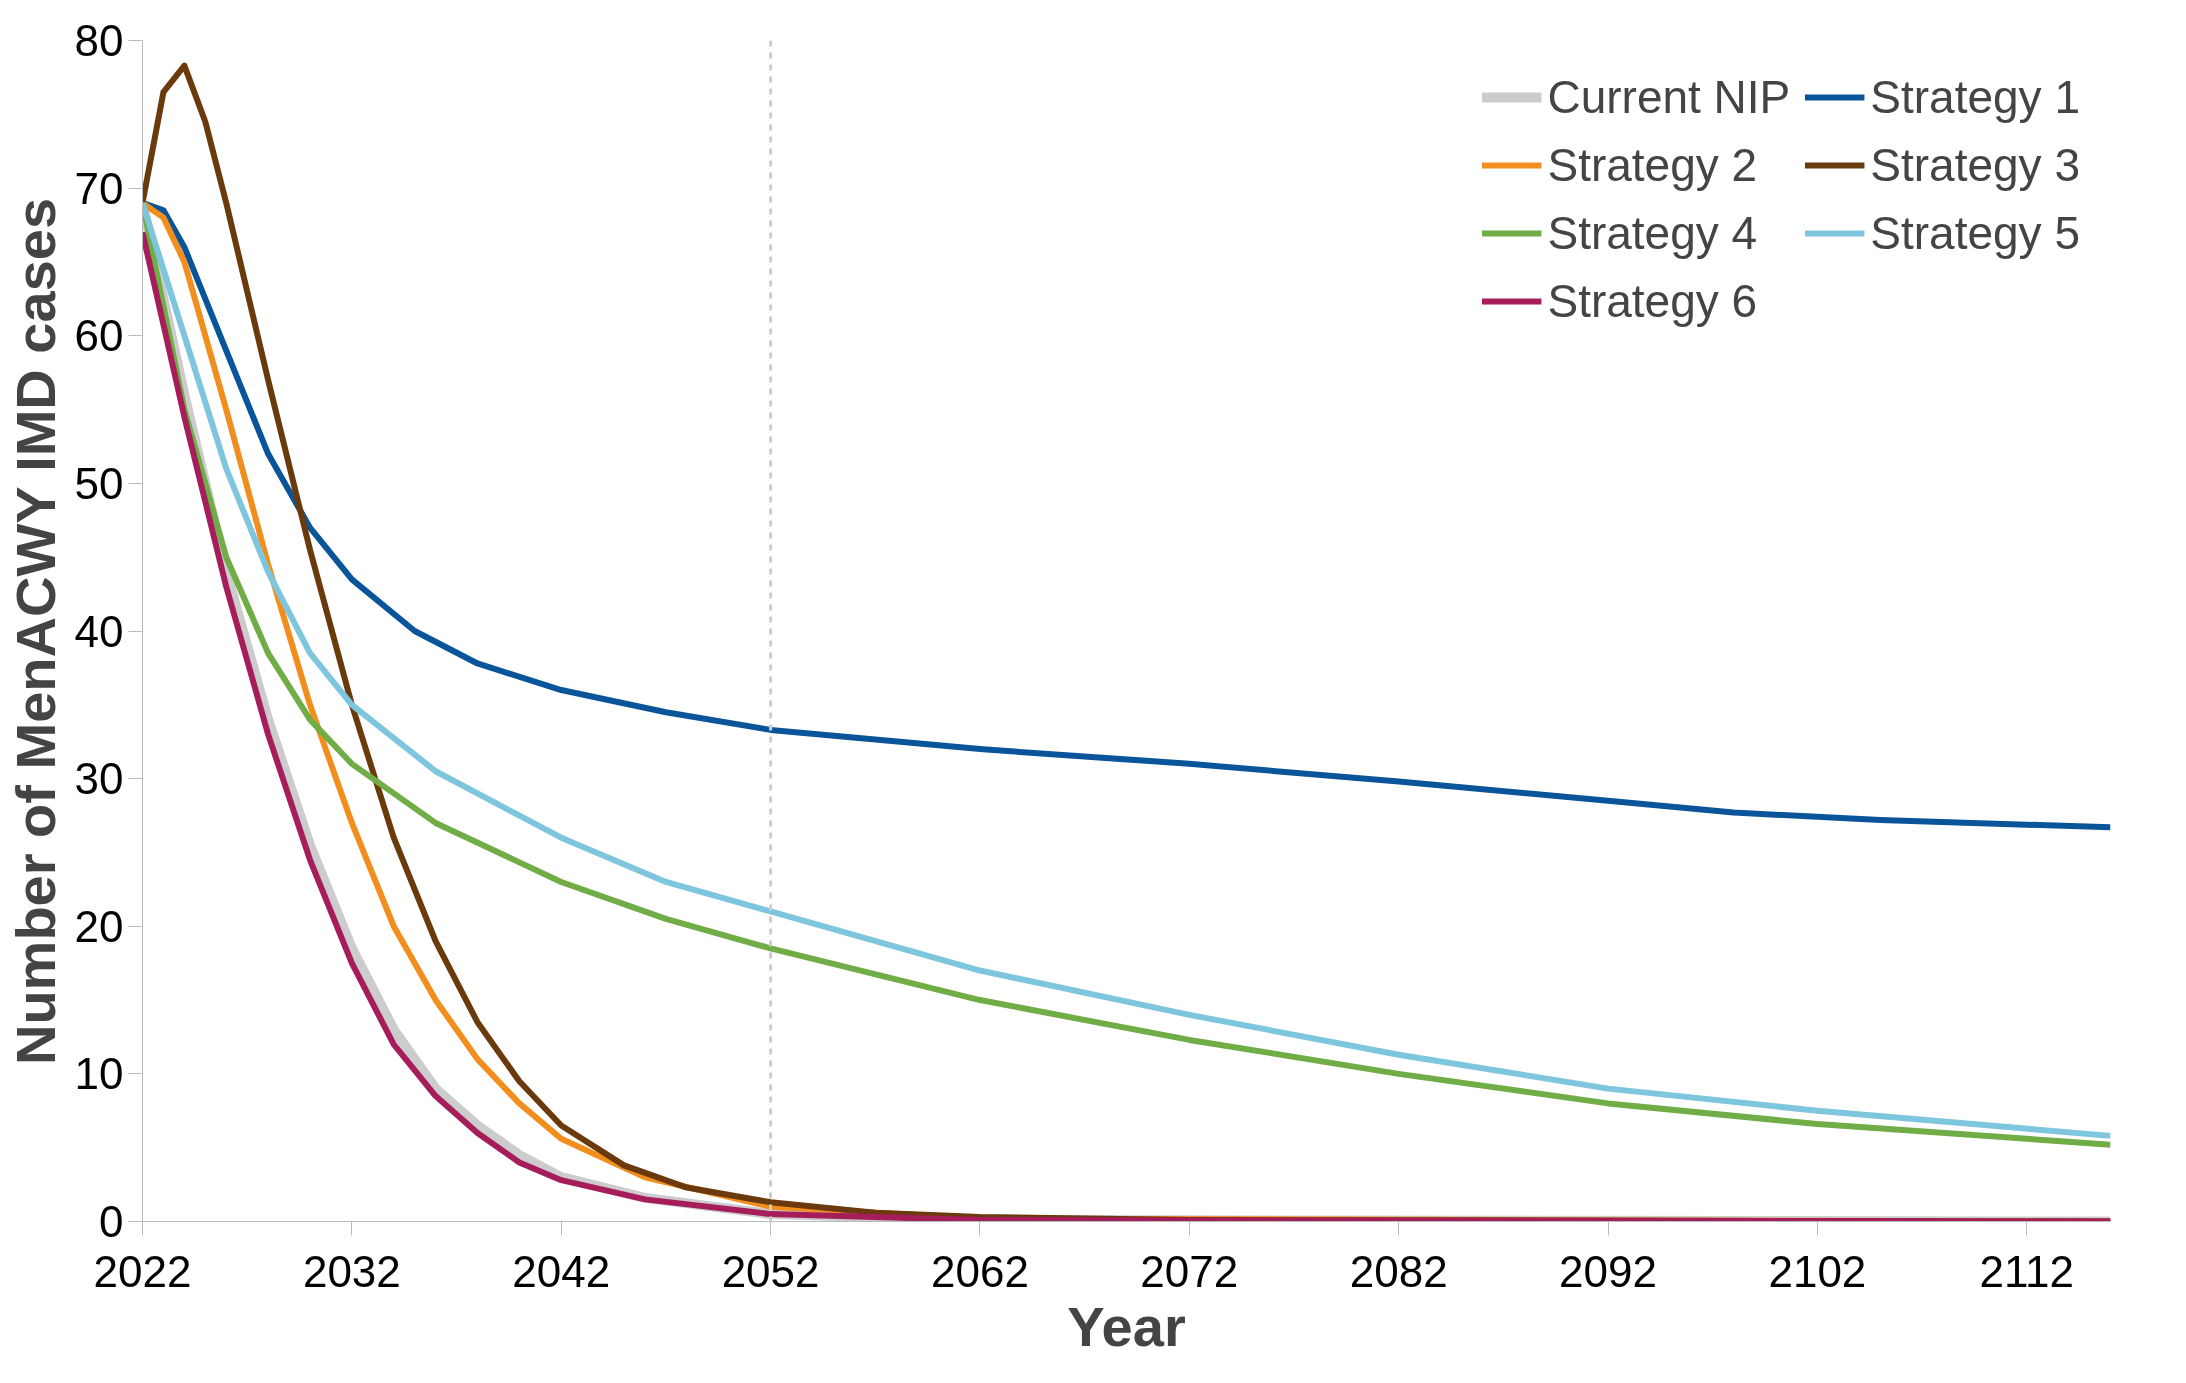 Image resolution: width=2186 pixels, height=1383 pixels. Describe the element at coordinates (142, 1271) in the screenshot. I see `x-tick-label: 2022` at that location.